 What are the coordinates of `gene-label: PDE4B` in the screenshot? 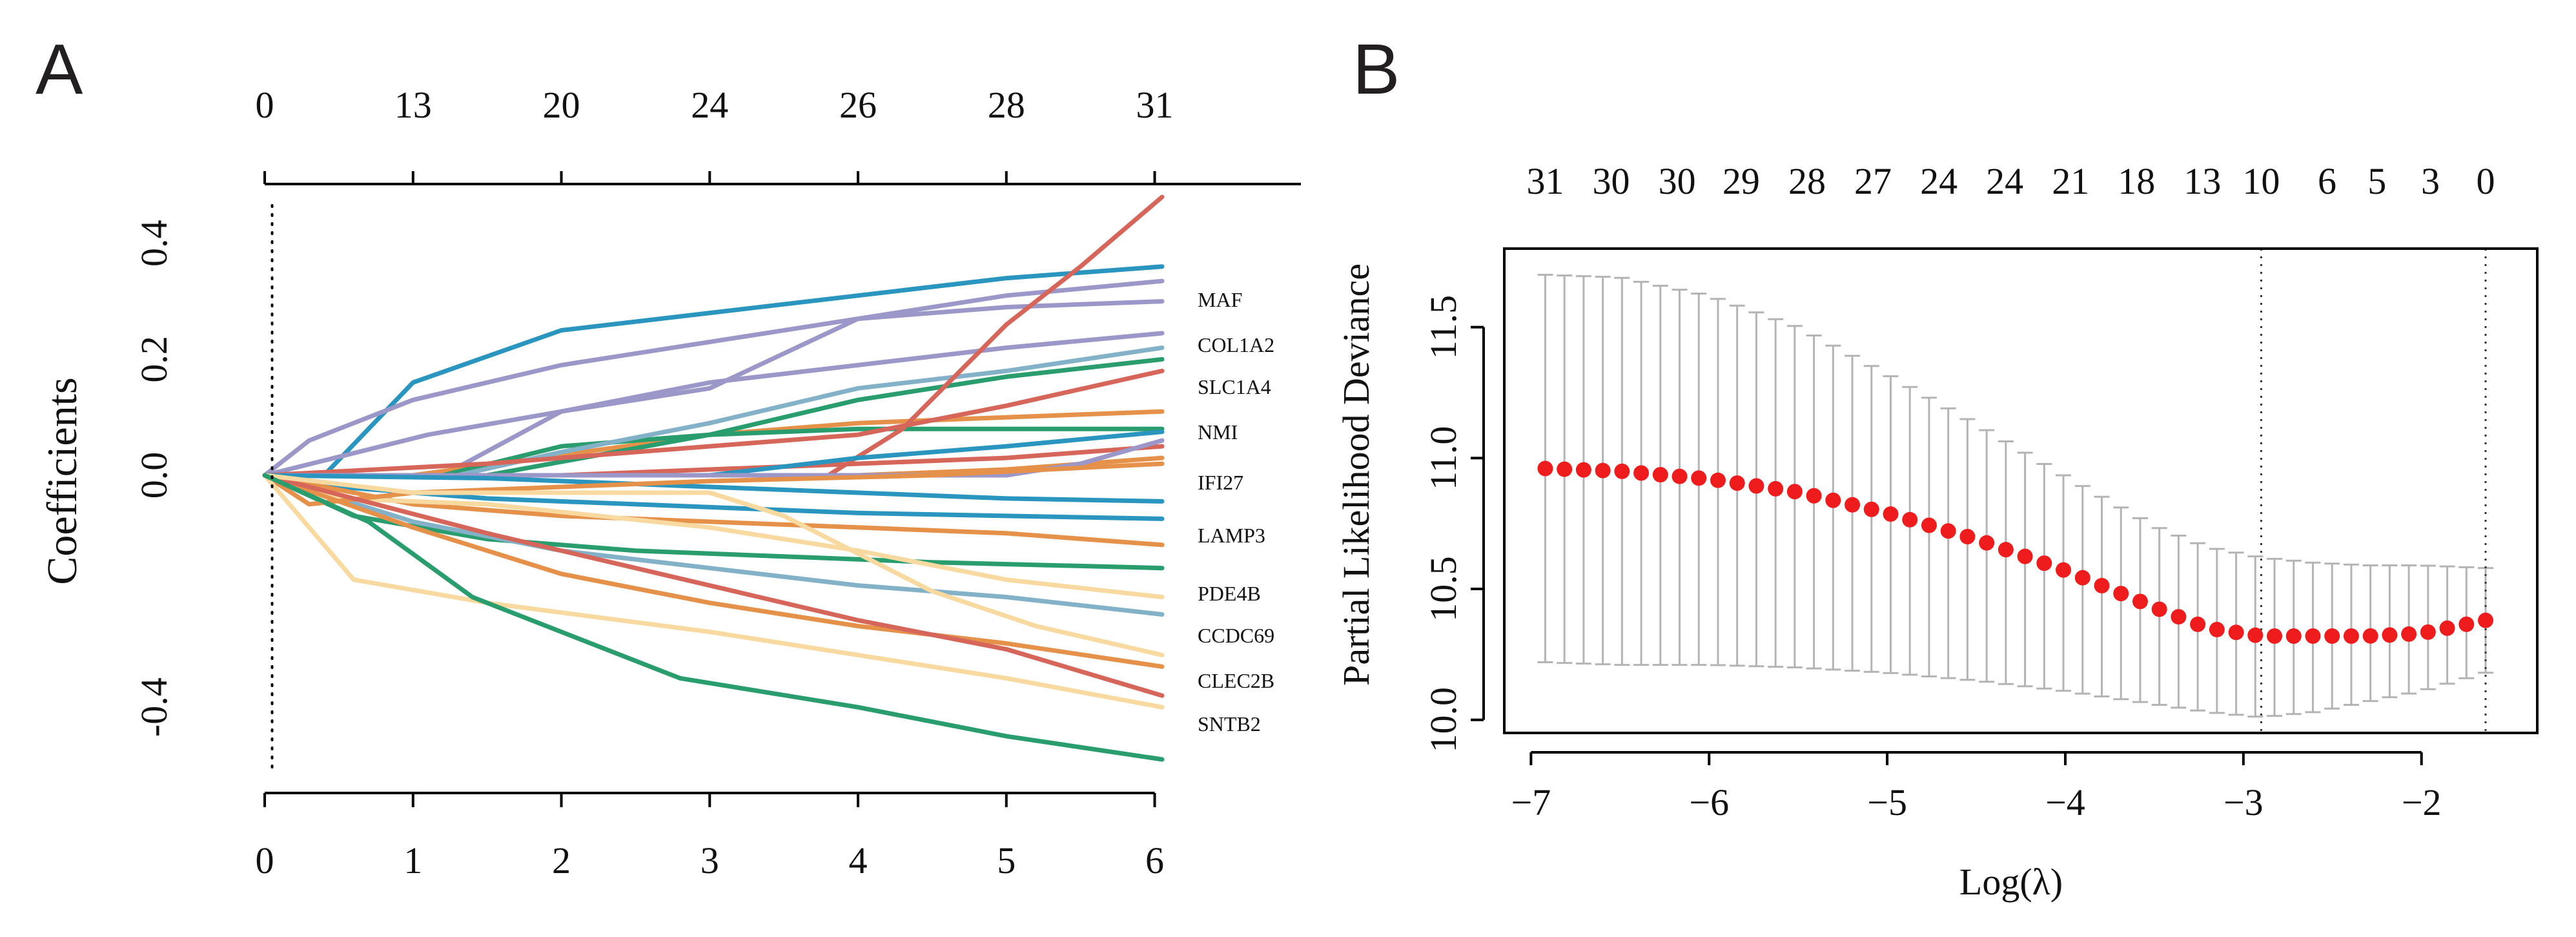 It's located at (1230, 593).